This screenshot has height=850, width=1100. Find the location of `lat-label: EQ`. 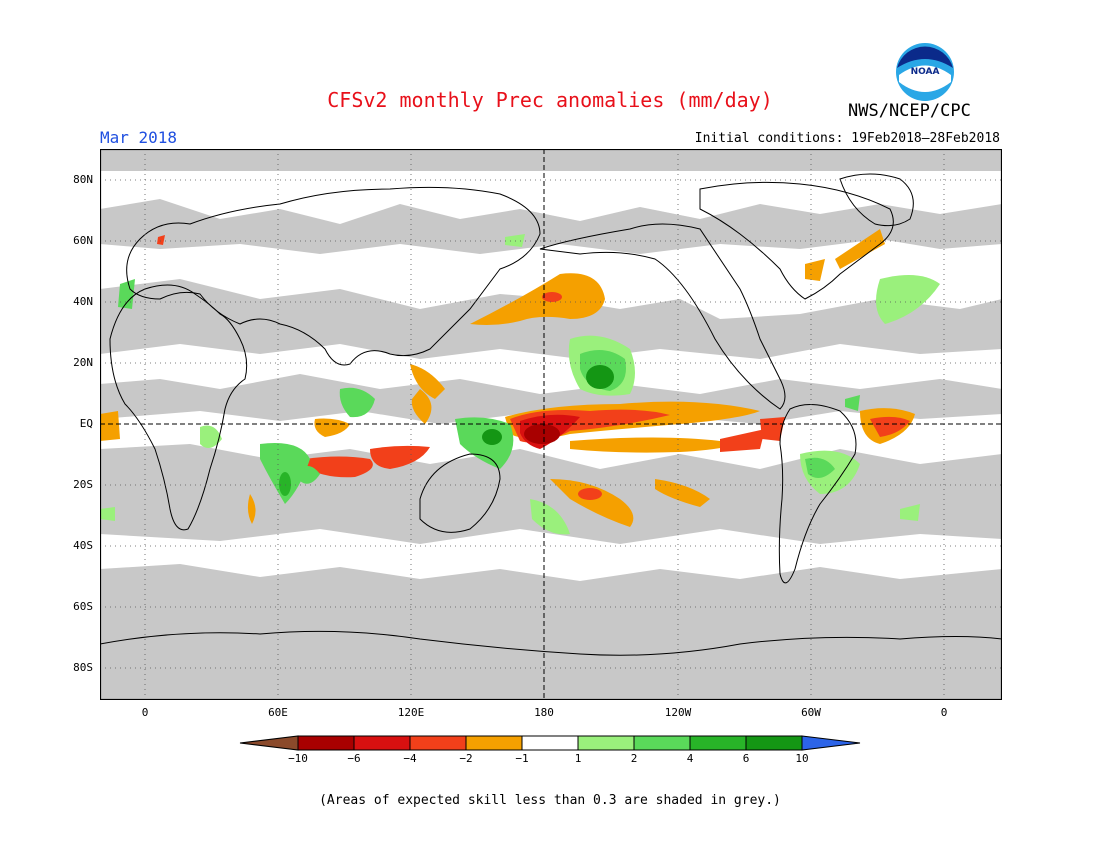

lat-label: EQ is located at coordinates (86, 423).